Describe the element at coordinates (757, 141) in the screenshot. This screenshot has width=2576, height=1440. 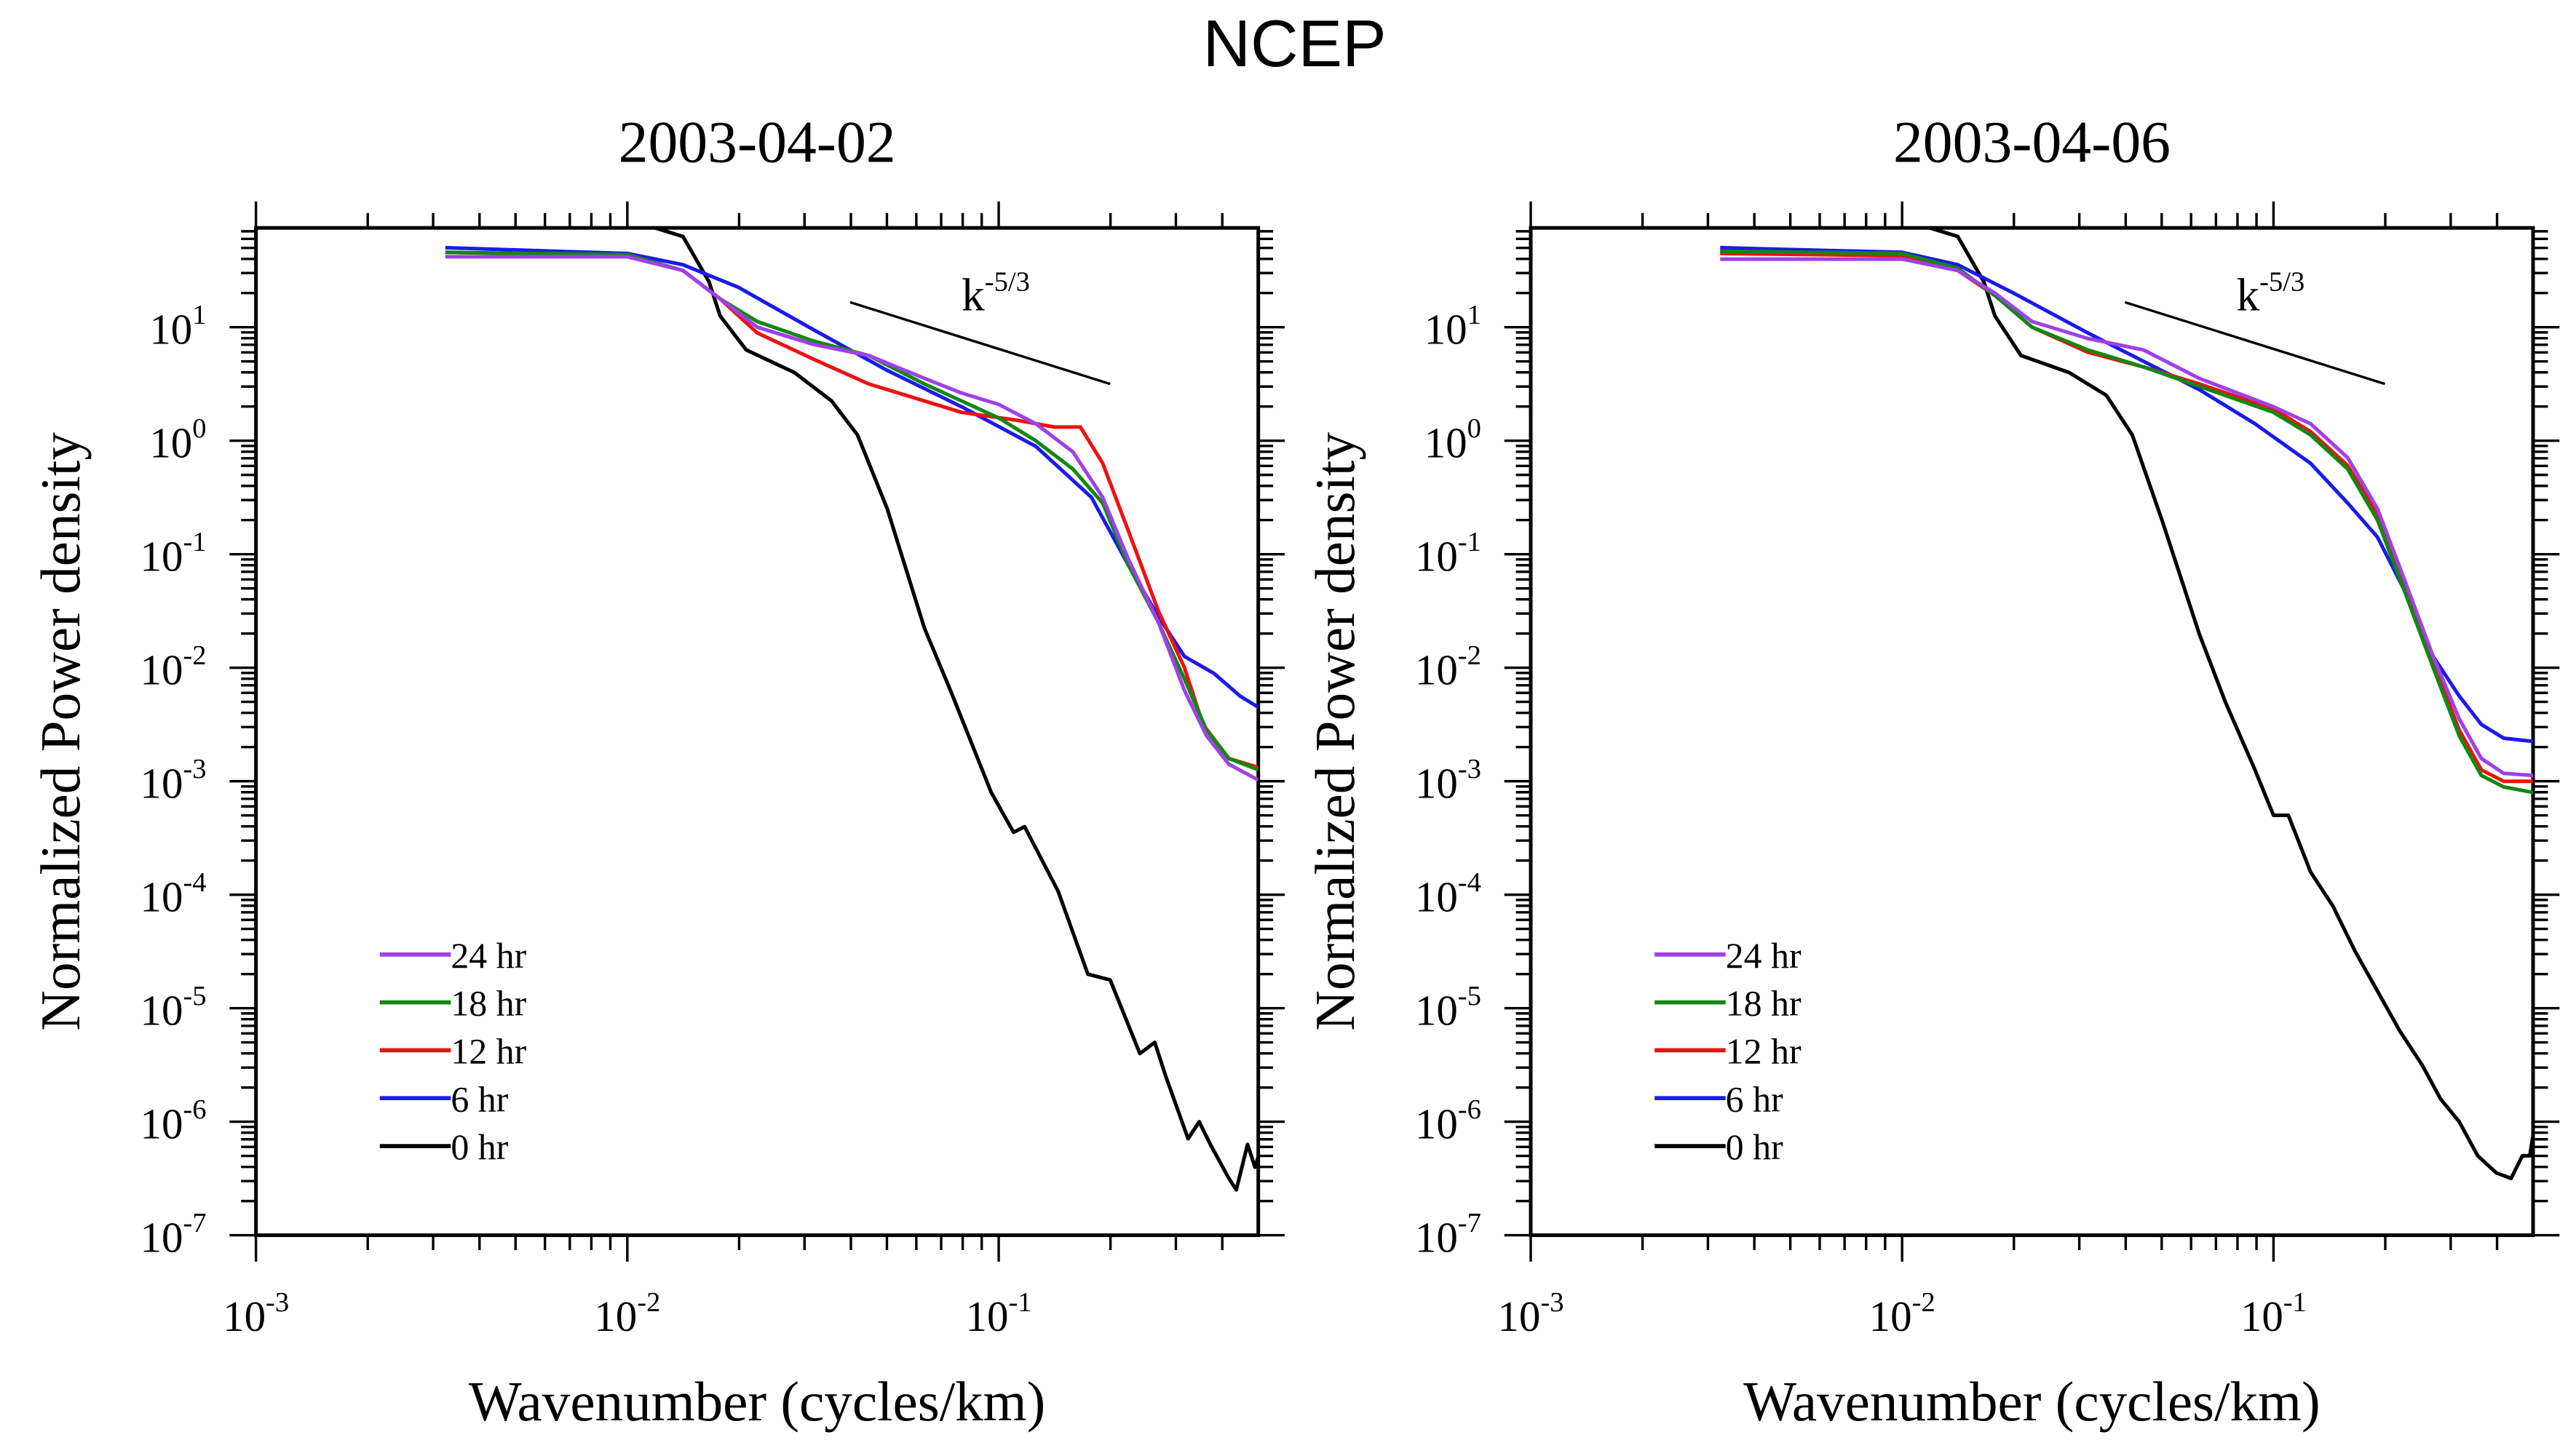
I see `panel-title: 2003-04-02` at that location.